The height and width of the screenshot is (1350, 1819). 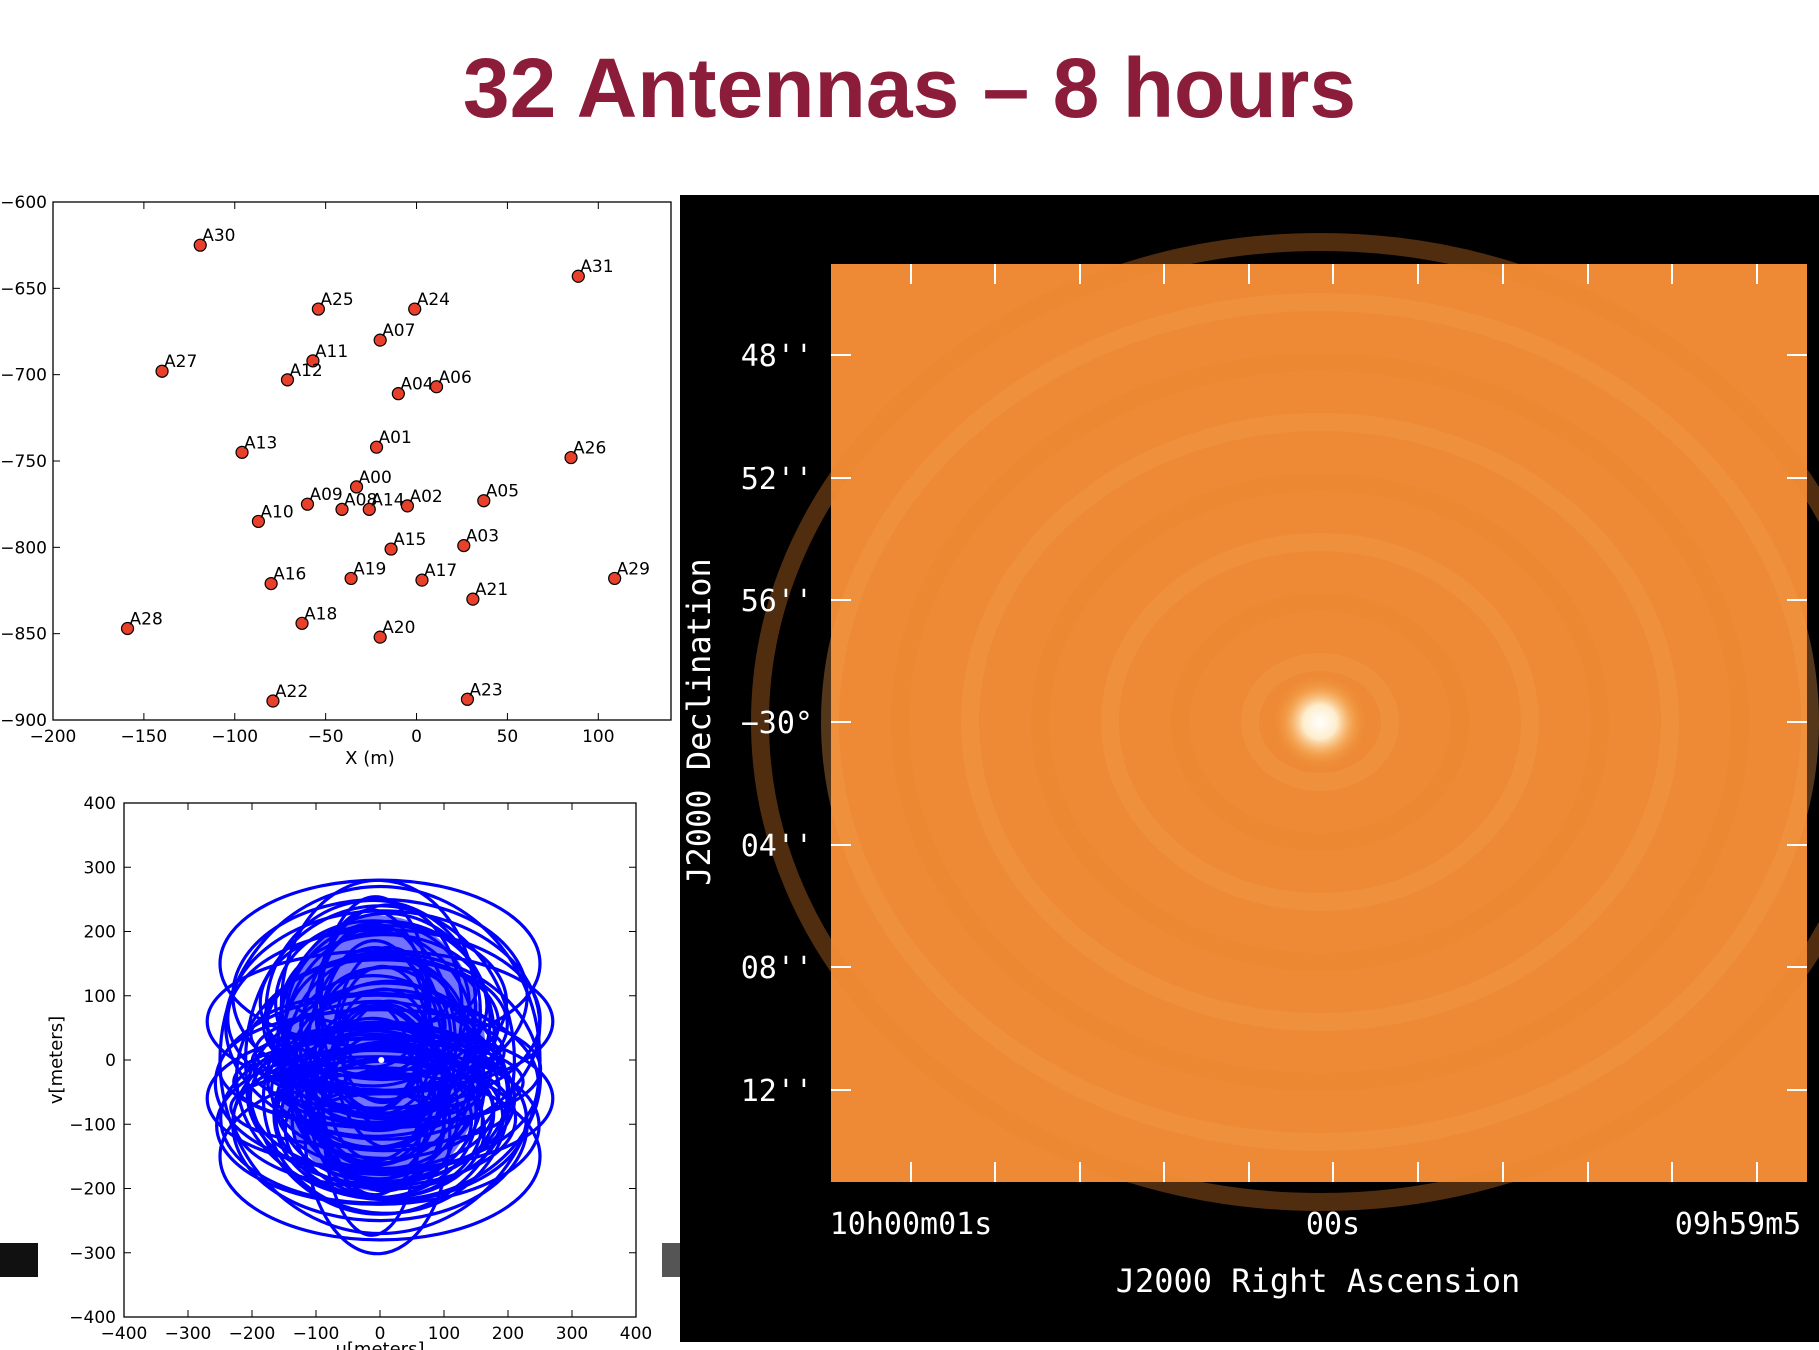 I want to click on uv-center-gap, so click(x=381, y=1060).